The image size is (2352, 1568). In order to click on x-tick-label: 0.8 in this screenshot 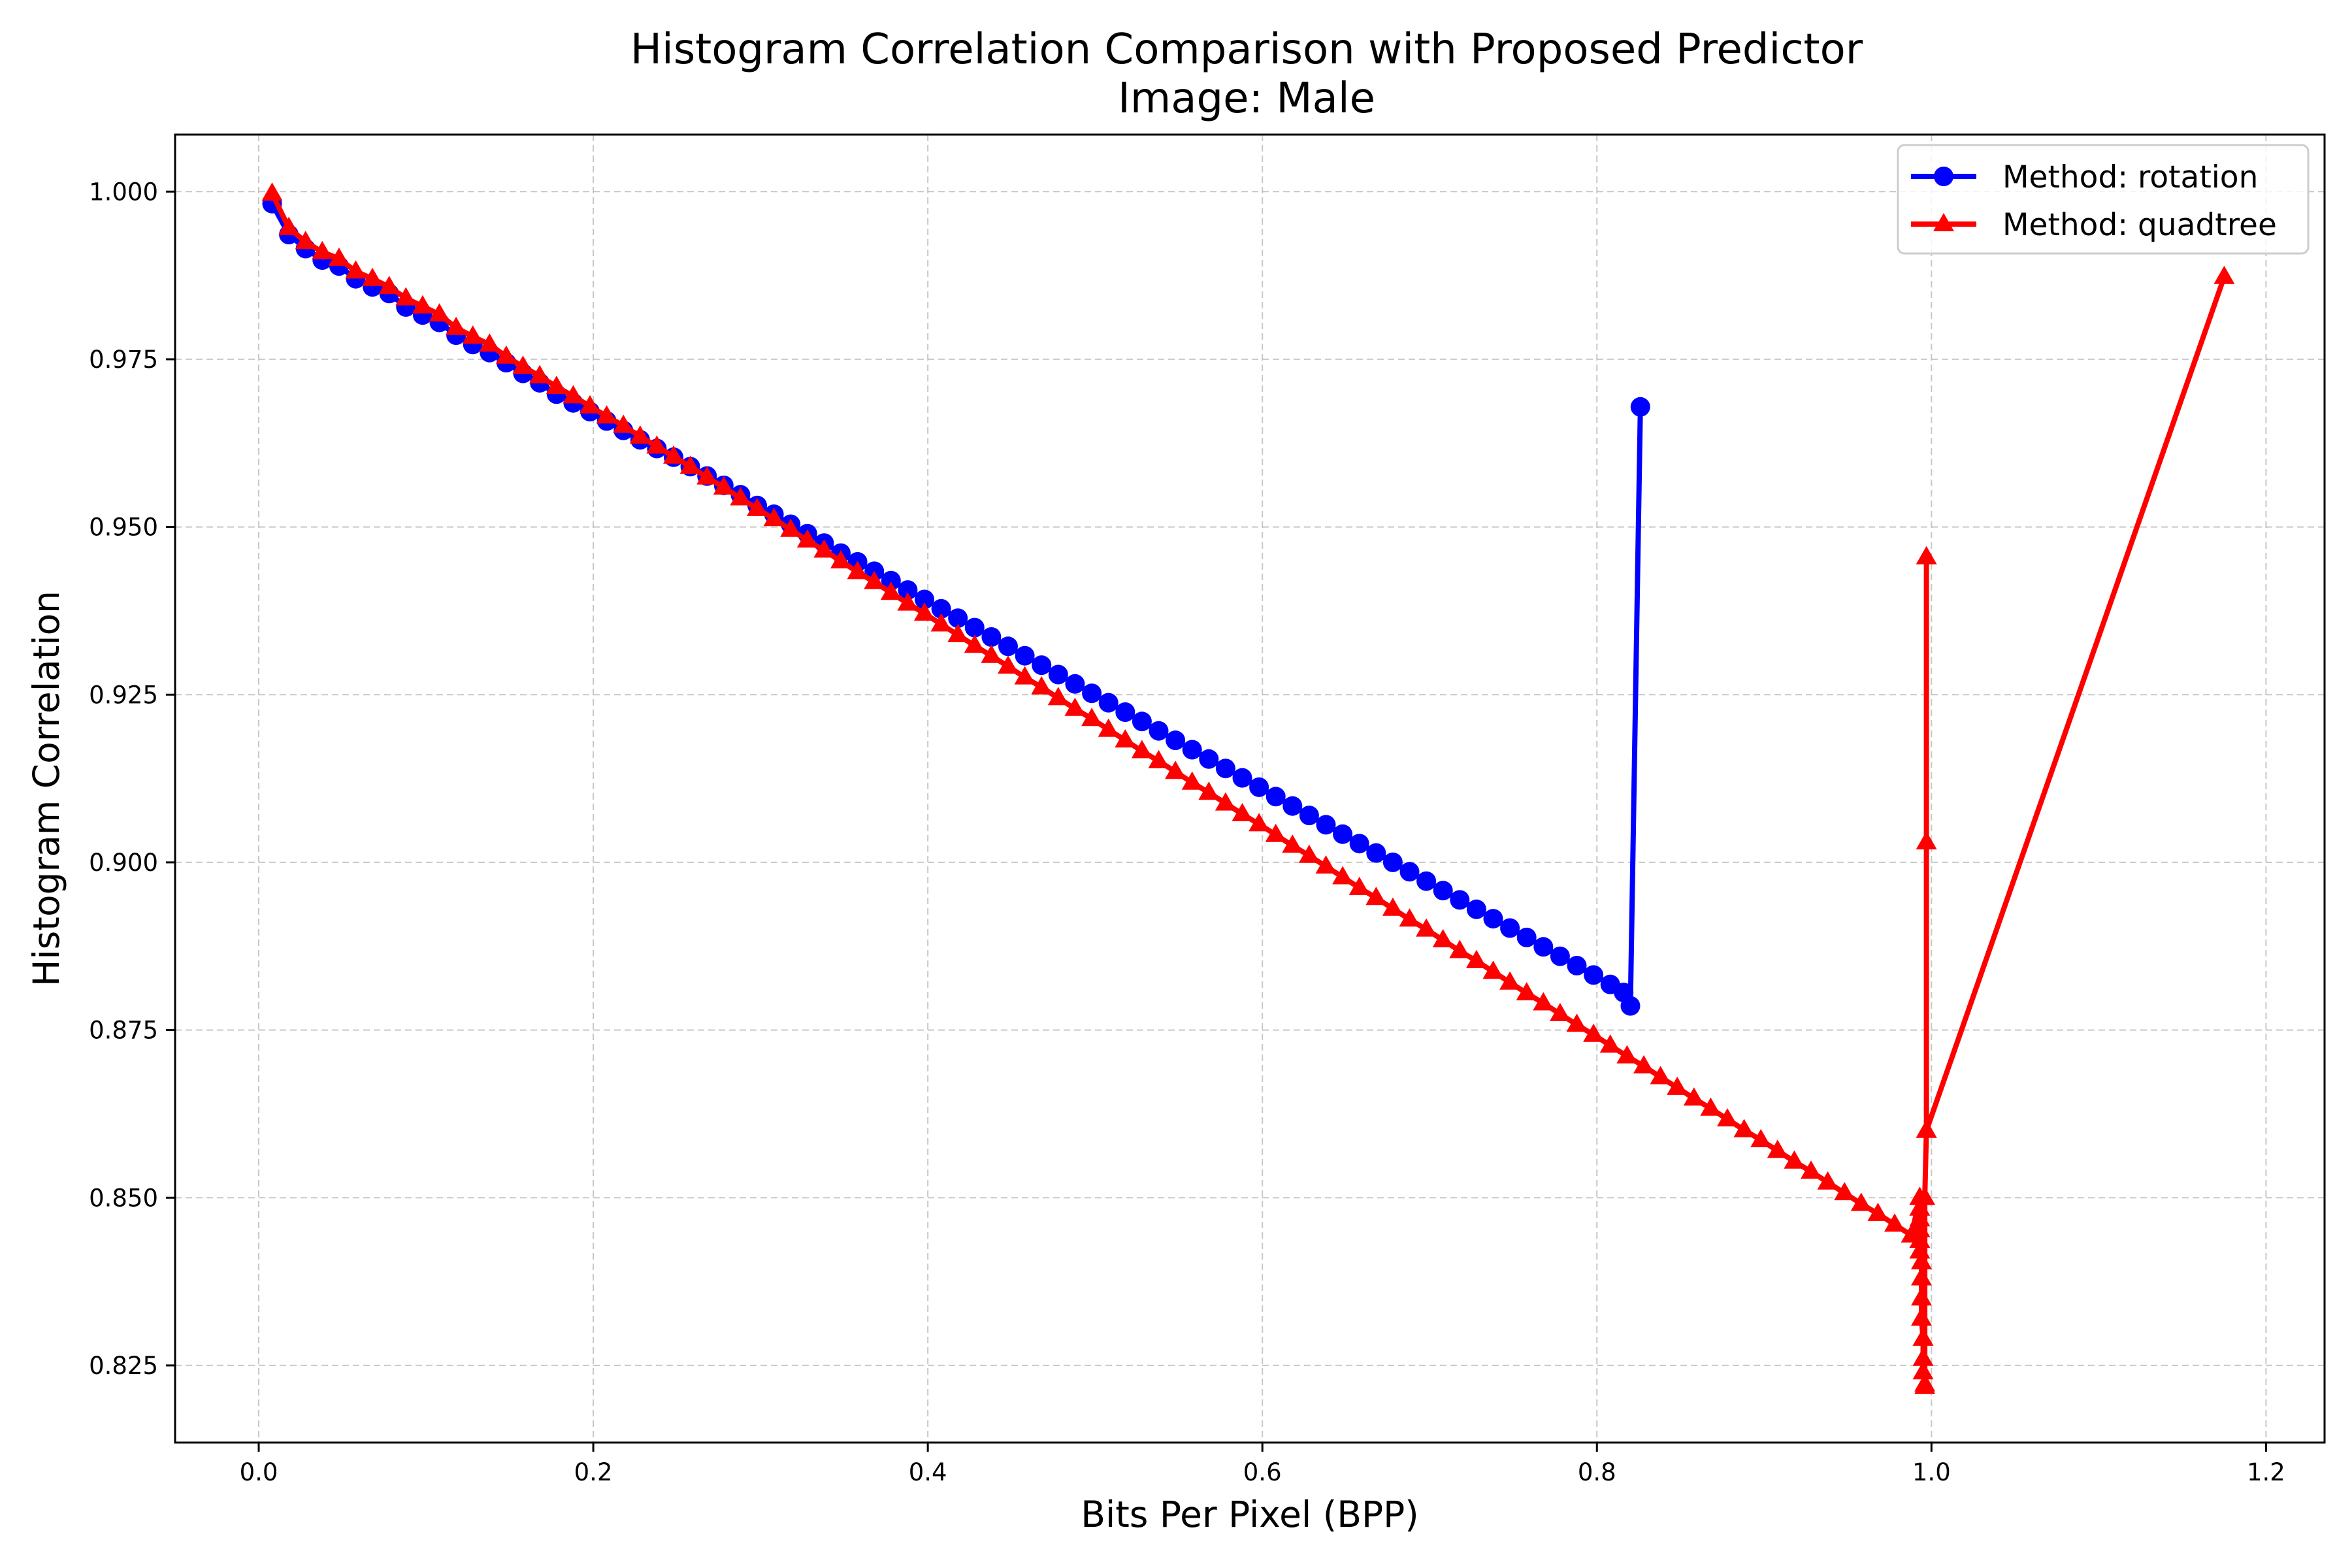, I will do `click(1597, 1472)`.